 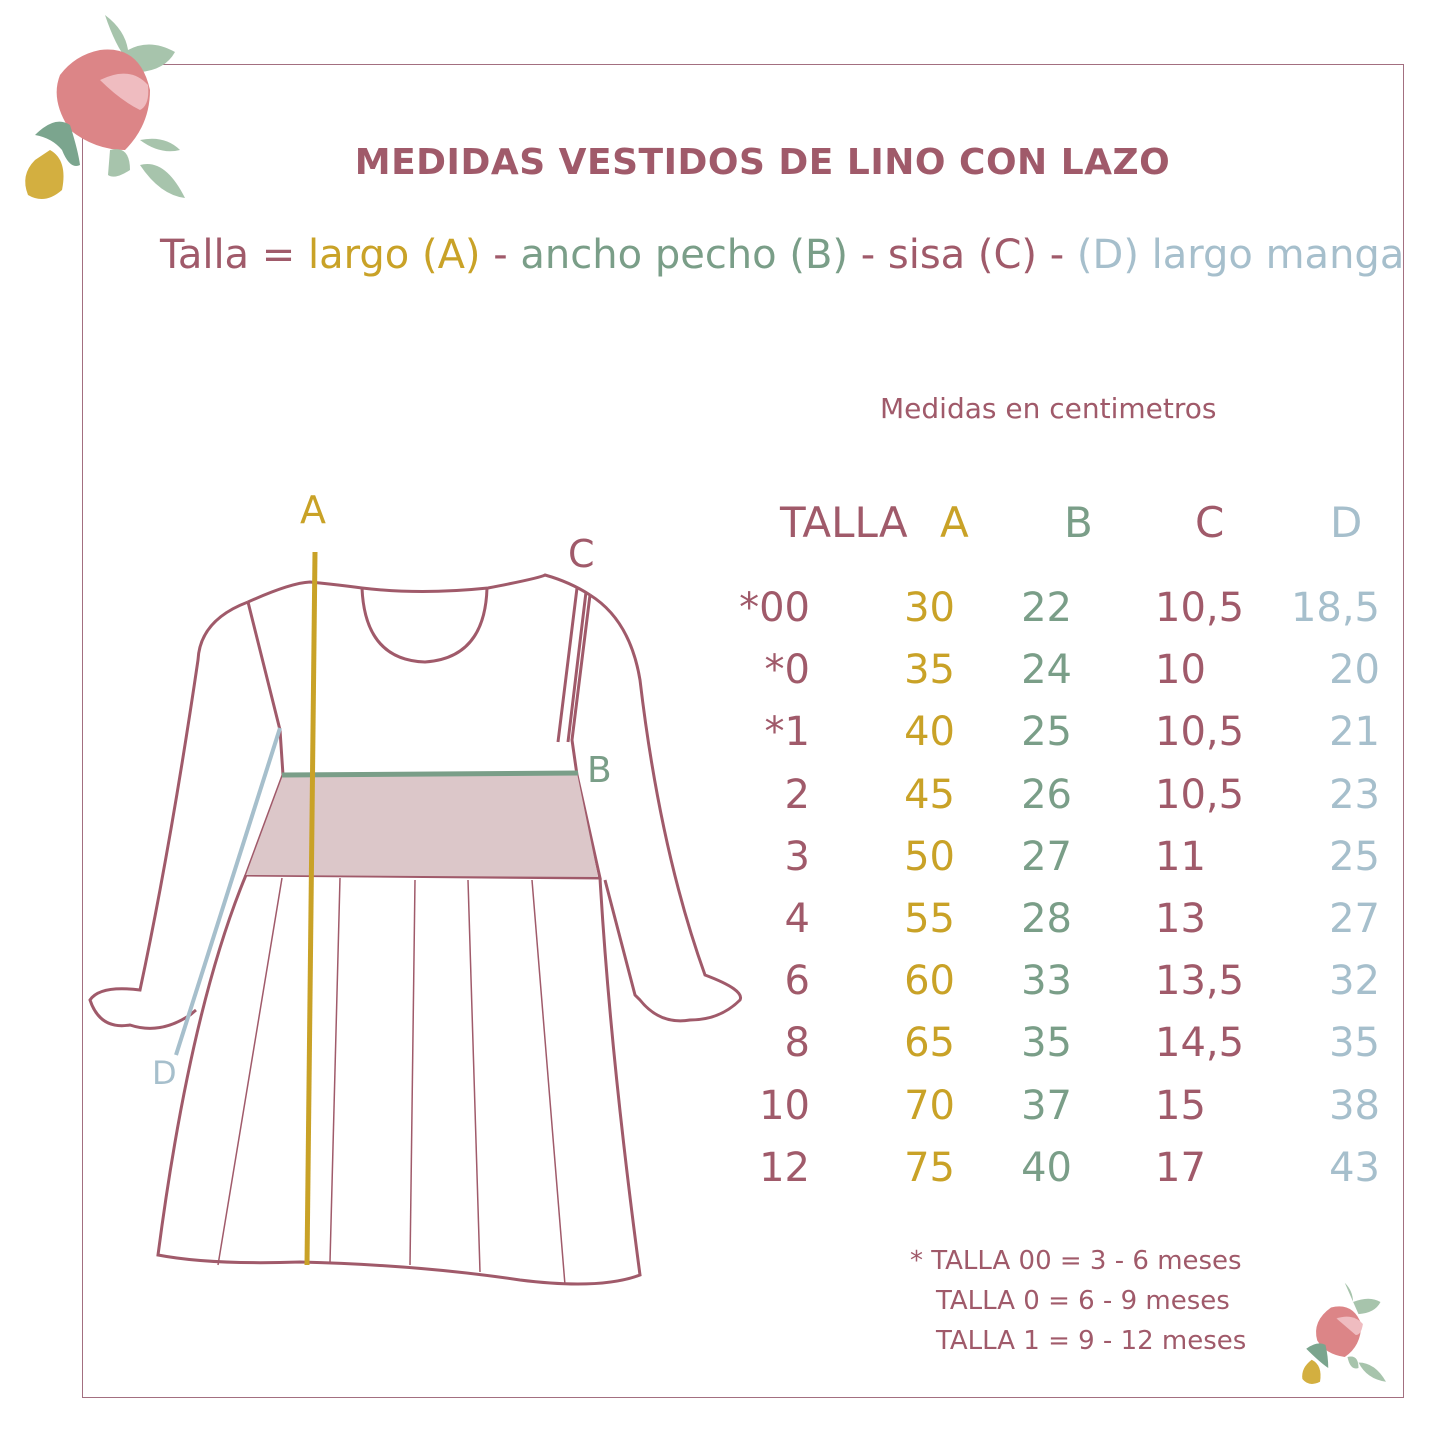 I want to click on table-cell: 24, so click(x=1046, y=670).